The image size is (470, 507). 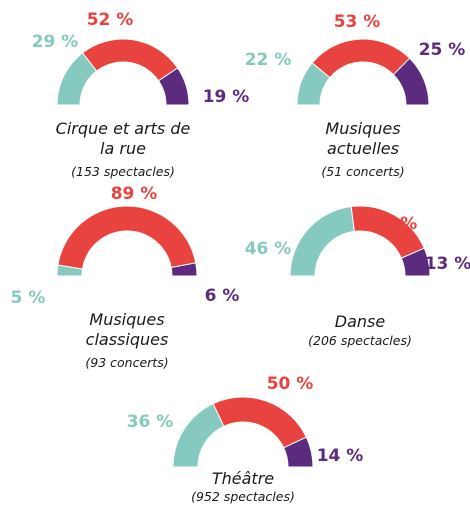 I want to click on value-label: 53 %, so click(x=357, y=22).